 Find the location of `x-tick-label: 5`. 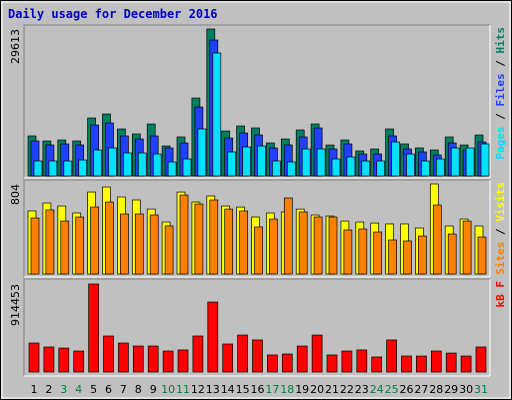

x-tick-label: 5 is located at coordinates (93, 389).